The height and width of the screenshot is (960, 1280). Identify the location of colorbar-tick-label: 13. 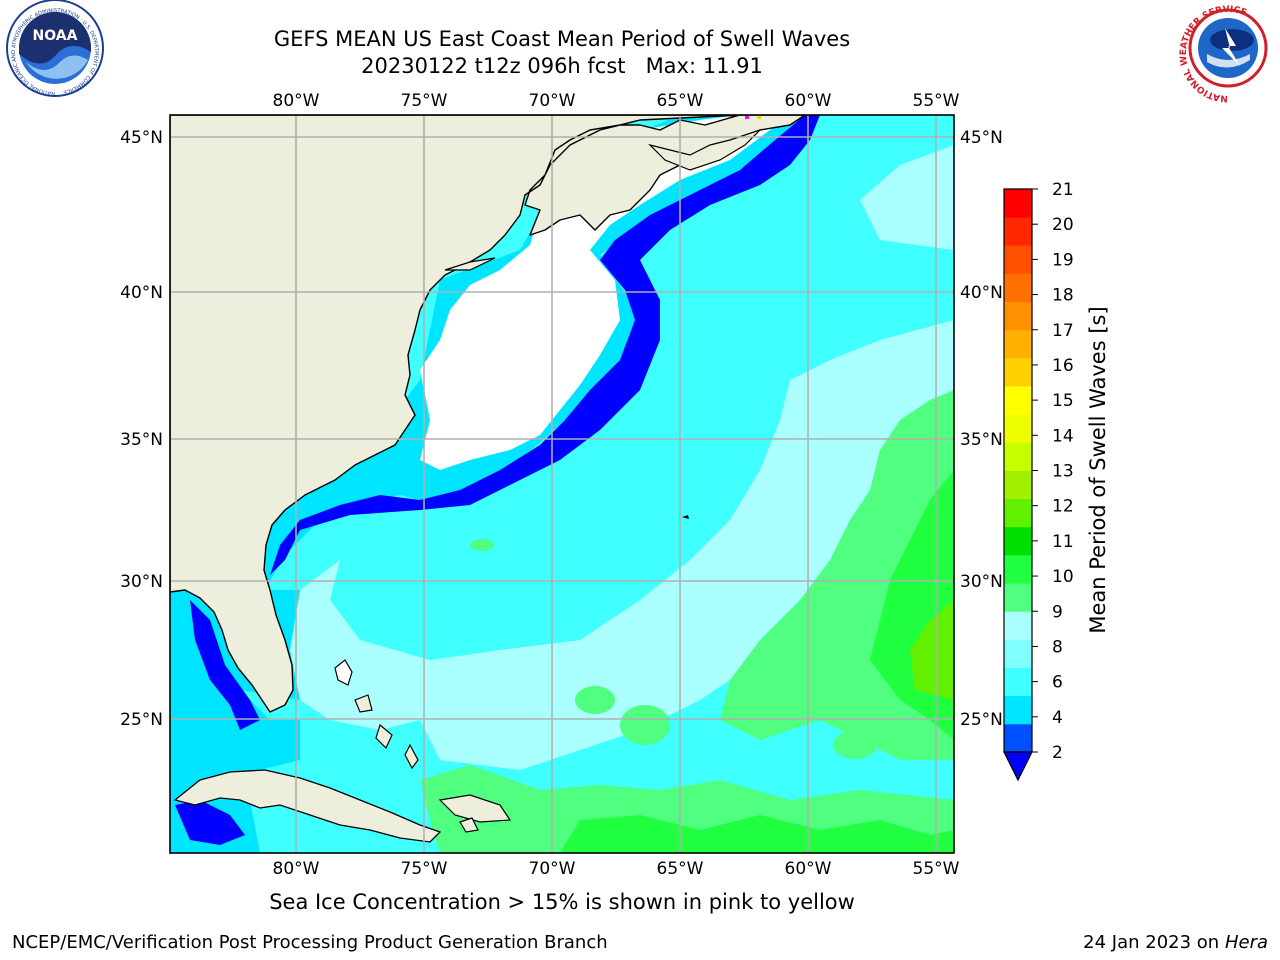
(1063, 472).